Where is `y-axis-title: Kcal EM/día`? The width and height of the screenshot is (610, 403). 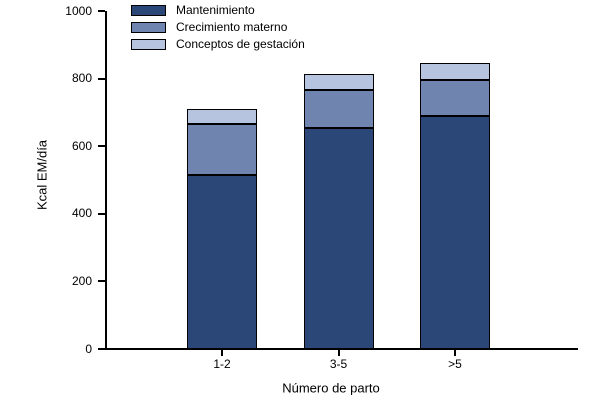
y-axis-title: Kcal EM/día is located at coordinates (42, 175).